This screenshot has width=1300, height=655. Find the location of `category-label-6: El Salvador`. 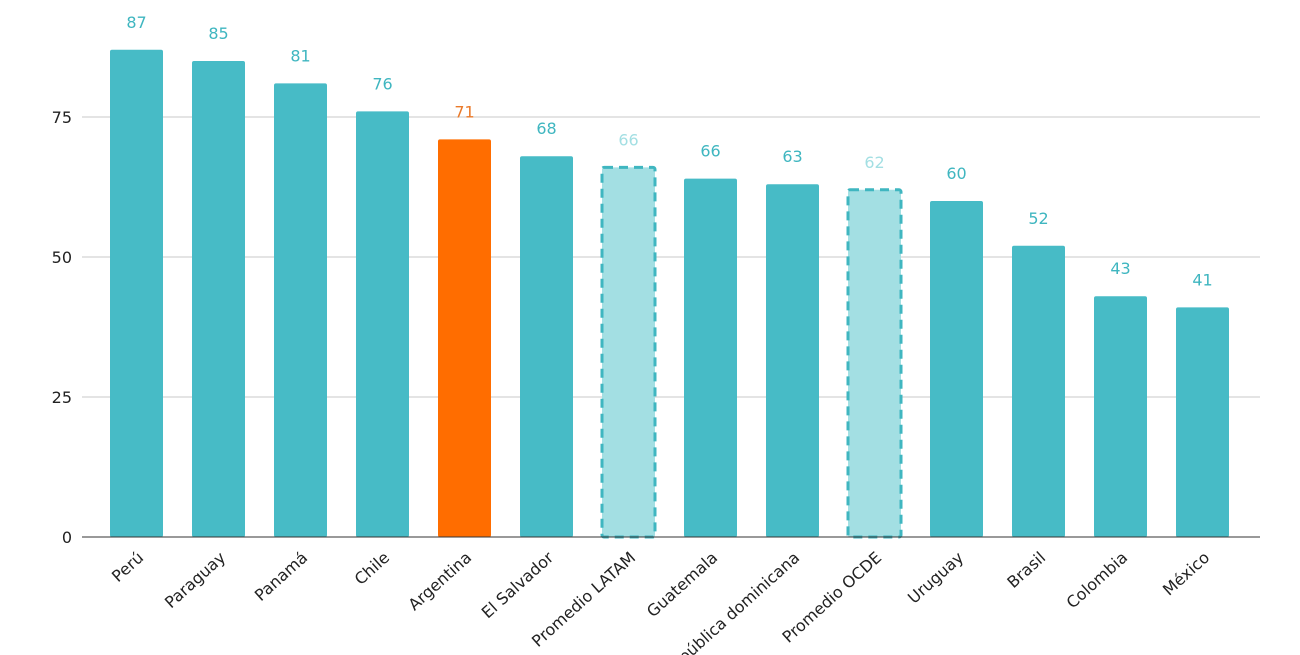

category-label-6: El Salvador is located at coordinates (518, 585).